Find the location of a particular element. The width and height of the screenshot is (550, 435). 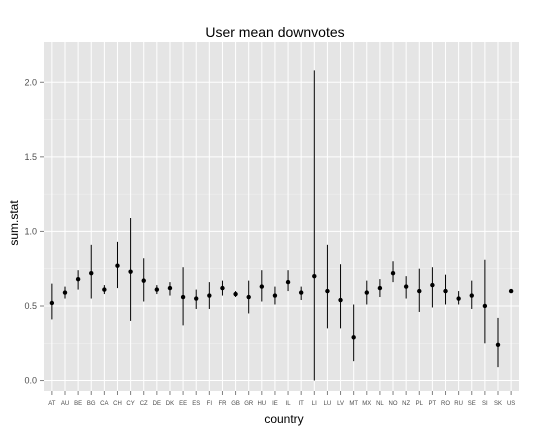

mean-point-es is located at coordinates (196, 298).